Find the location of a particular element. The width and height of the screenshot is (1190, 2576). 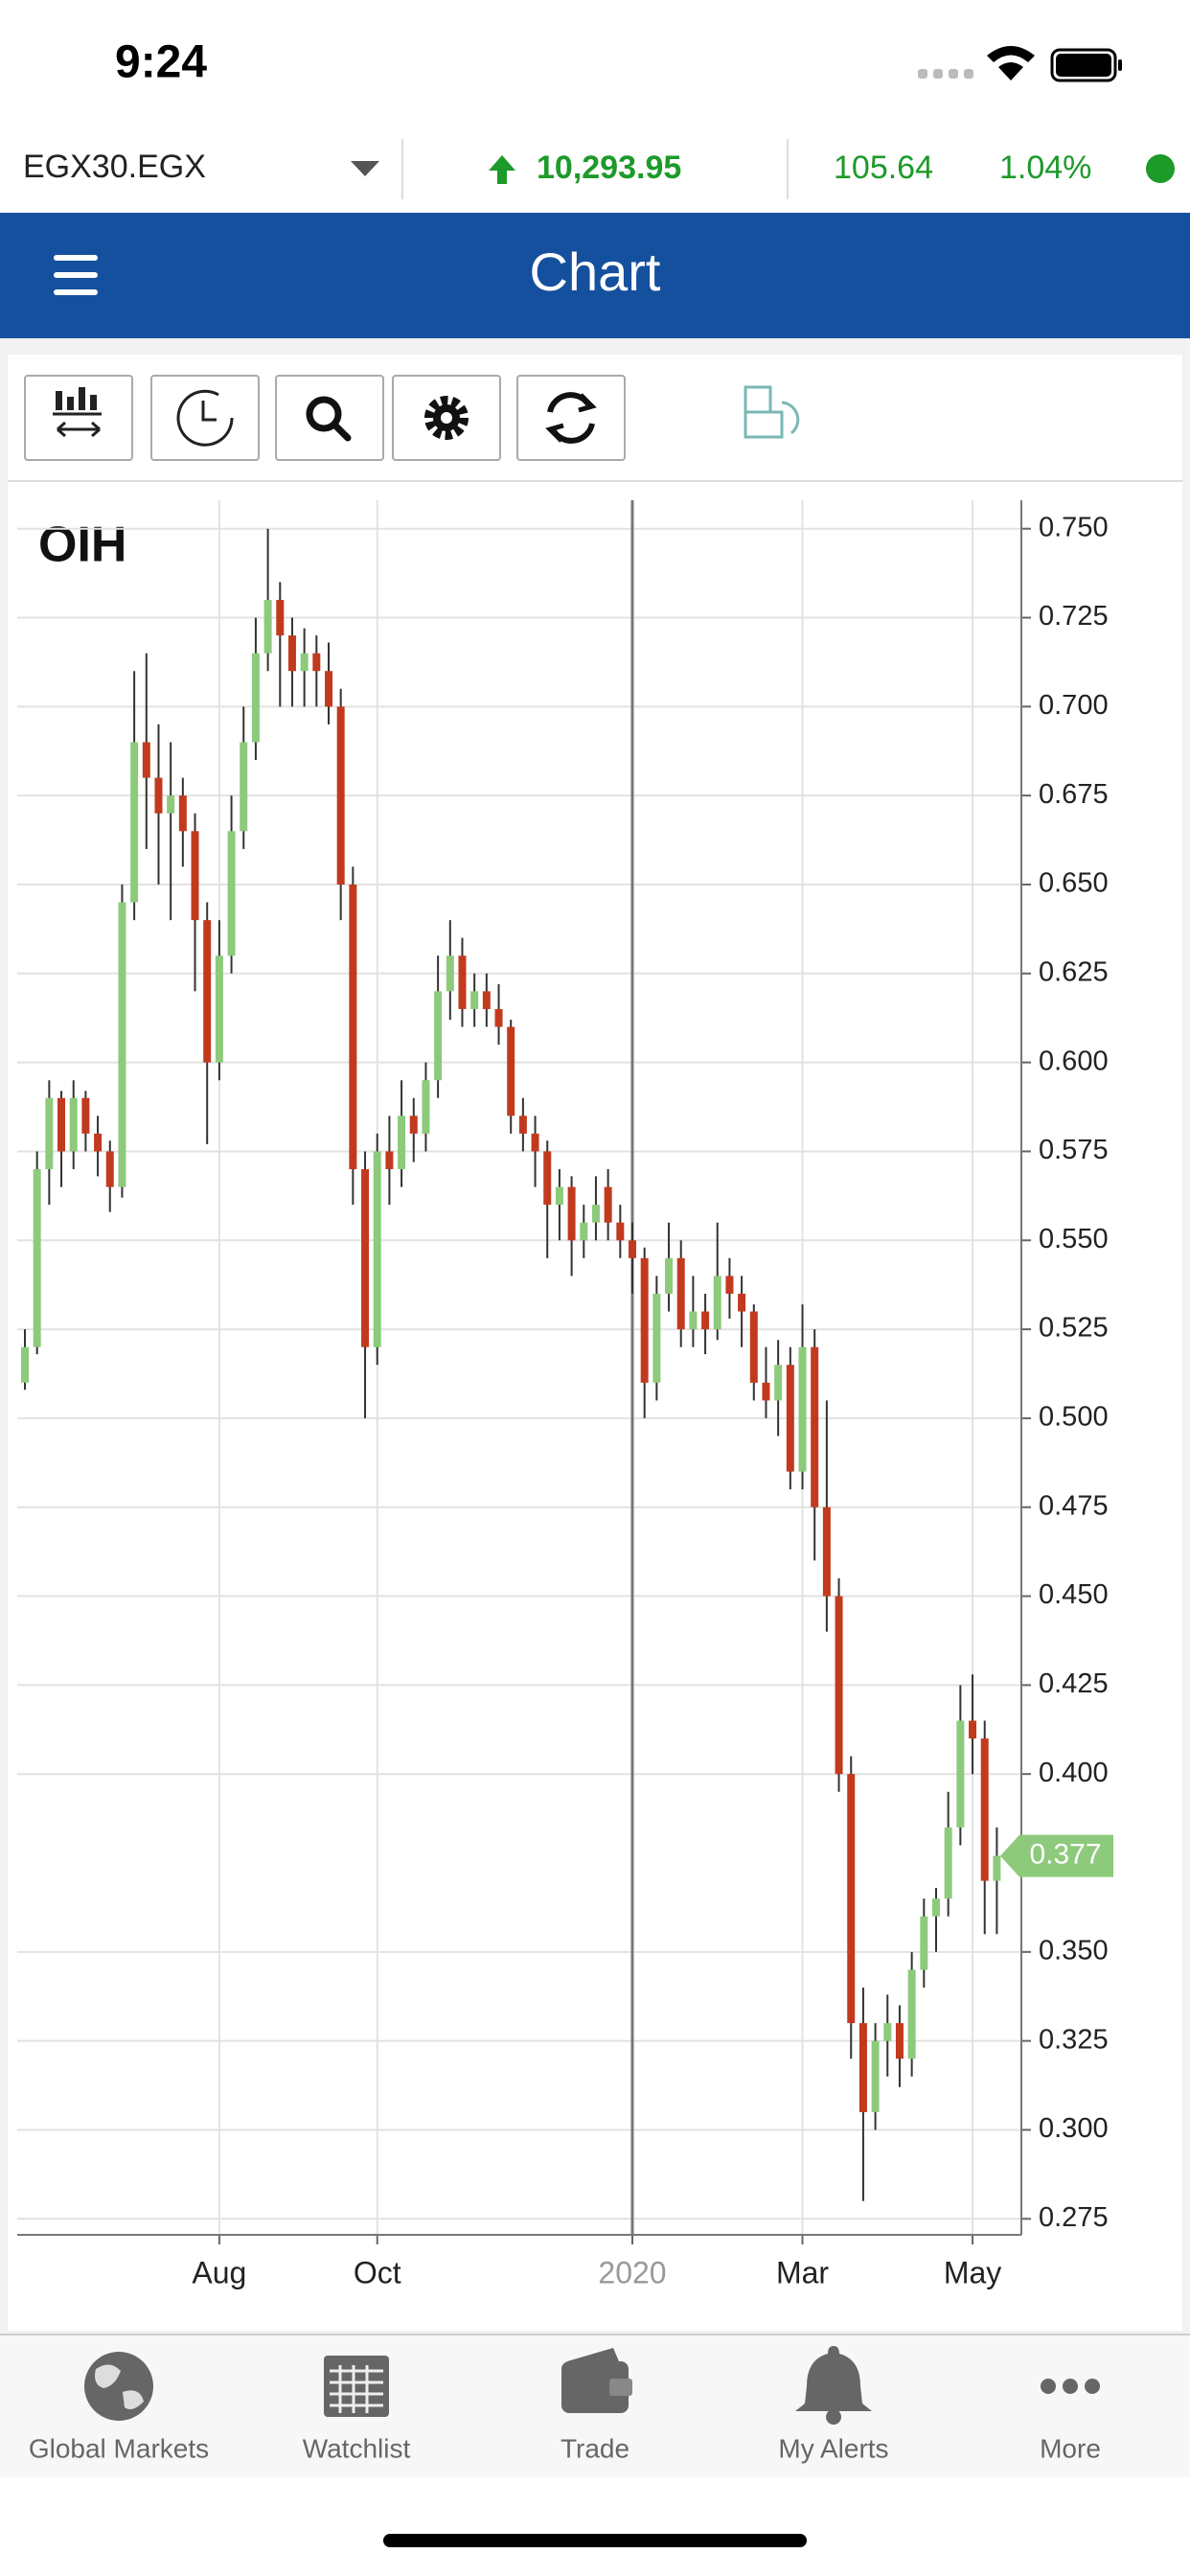

zoom-button is located at coordinates (329, 418).